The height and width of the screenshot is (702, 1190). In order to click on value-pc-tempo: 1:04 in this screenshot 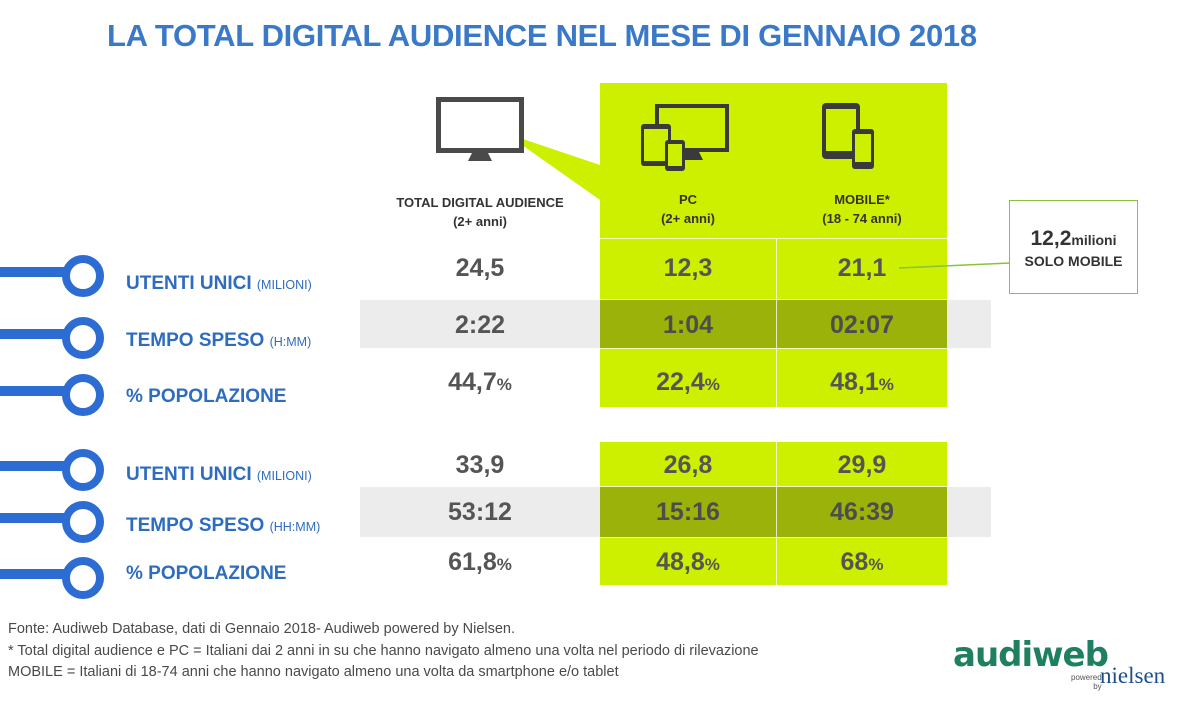, I will do `click(688, 325)`.